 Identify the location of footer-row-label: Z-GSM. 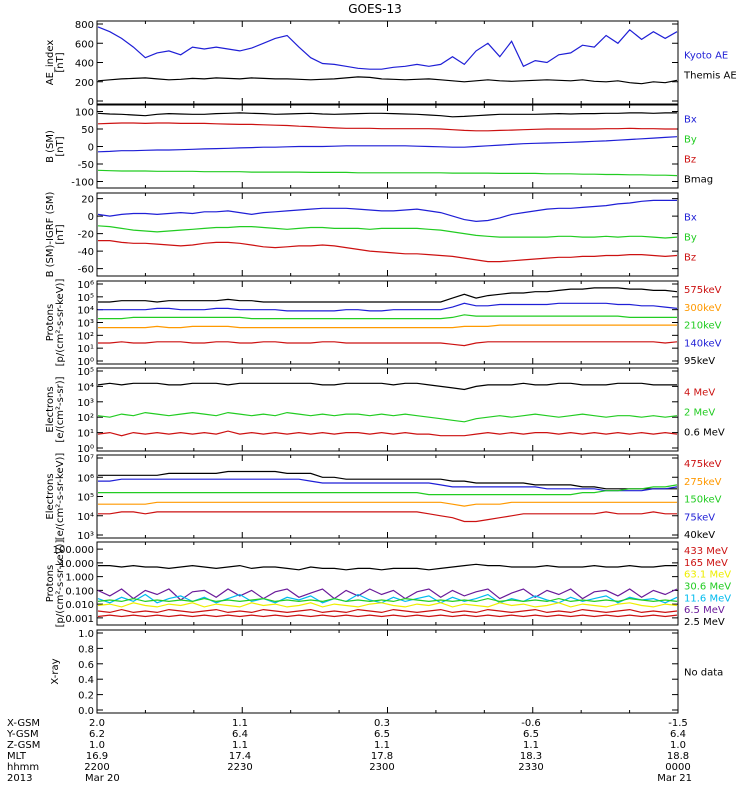
(23, 745).